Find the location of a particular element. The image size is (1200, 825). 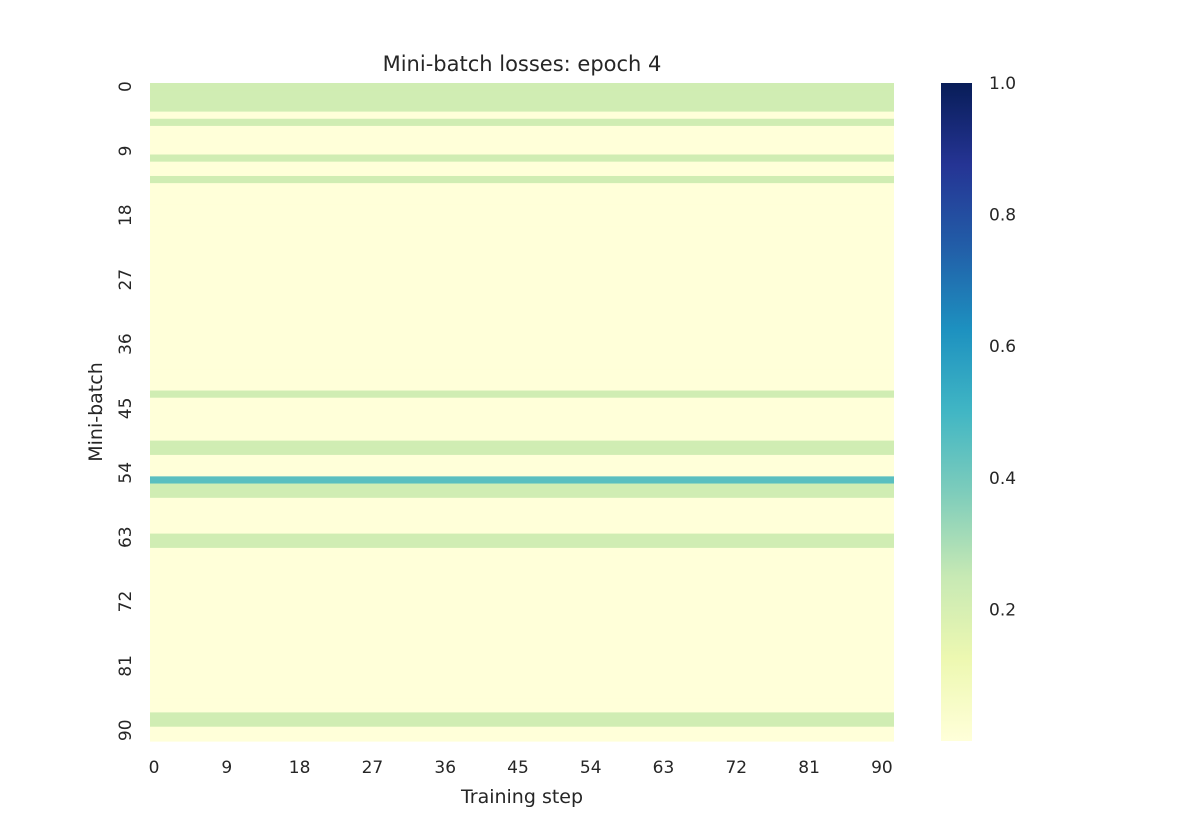

y-tick-label: 72 is located at coordinates (126, 602).